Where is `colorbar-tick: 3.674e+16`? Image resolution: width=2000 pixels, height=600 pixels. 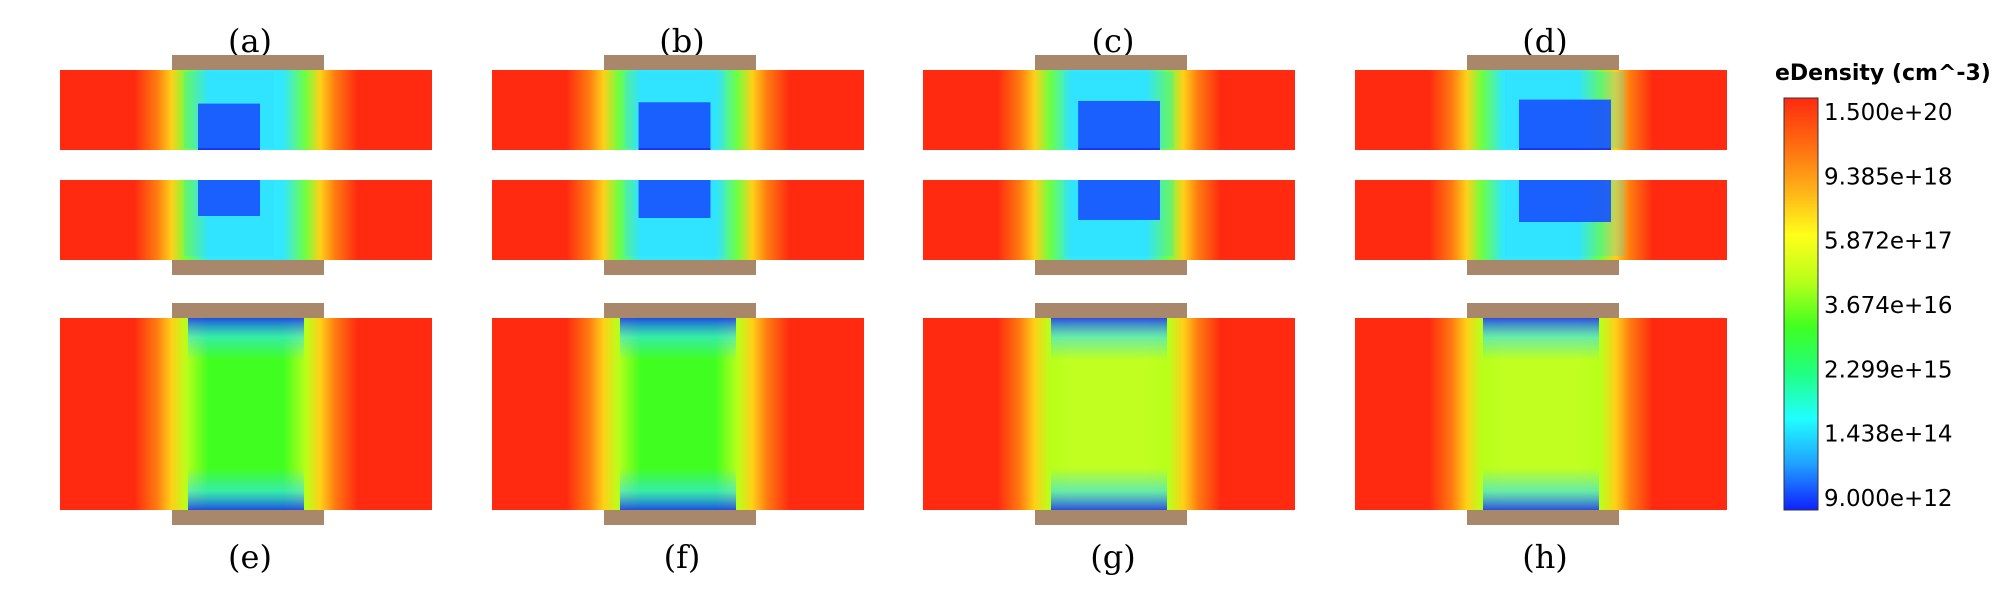 colorbar-tick: 3.674e+16 is located at coordinates (1888, 306).